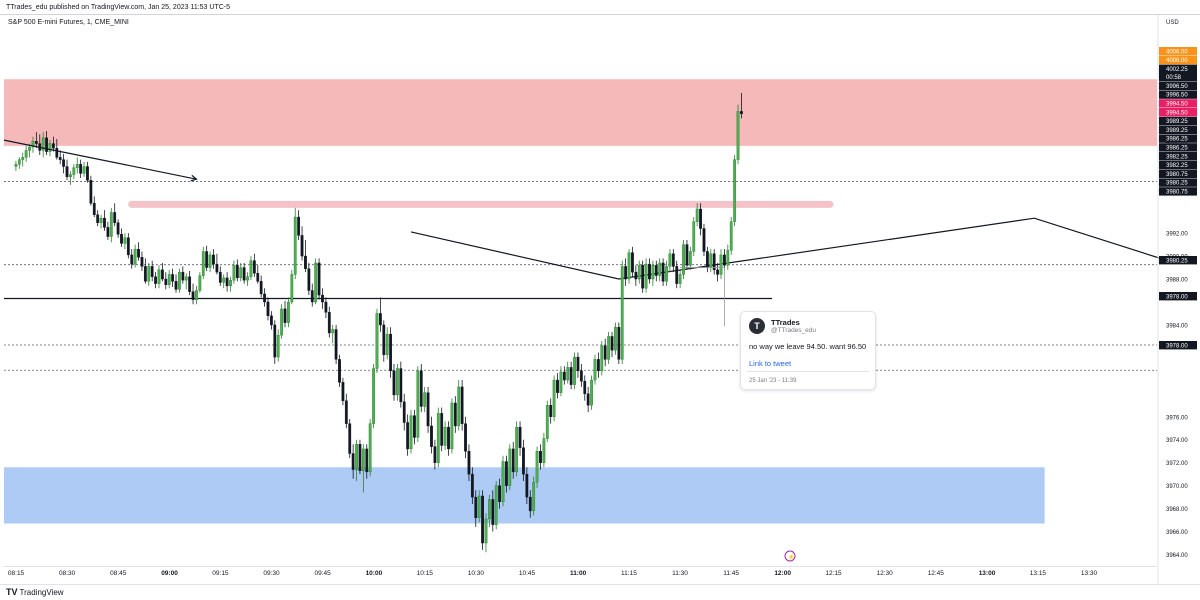 The height and width of the screenshot is (600, 1200). Describe the element at coordinates (425, 573) in the screenshot. I see `x-tick-label: 10:15` at that location.